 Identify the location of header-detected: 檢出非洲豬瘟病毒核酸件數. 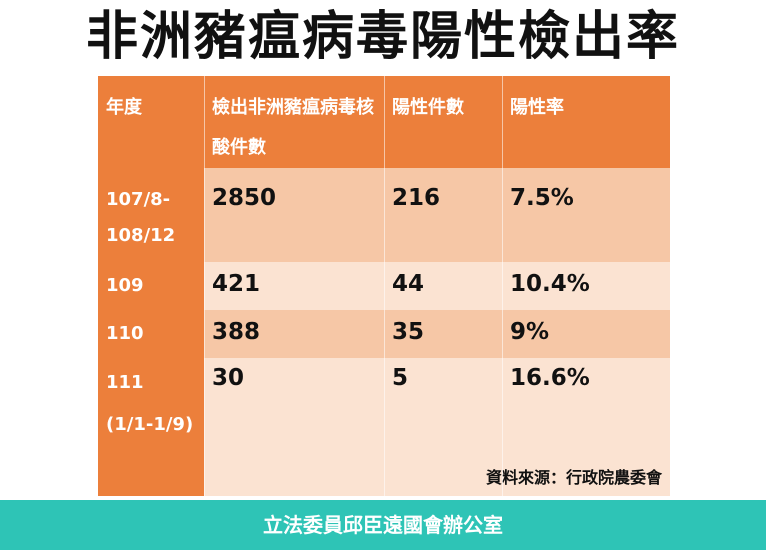
(293, 127).